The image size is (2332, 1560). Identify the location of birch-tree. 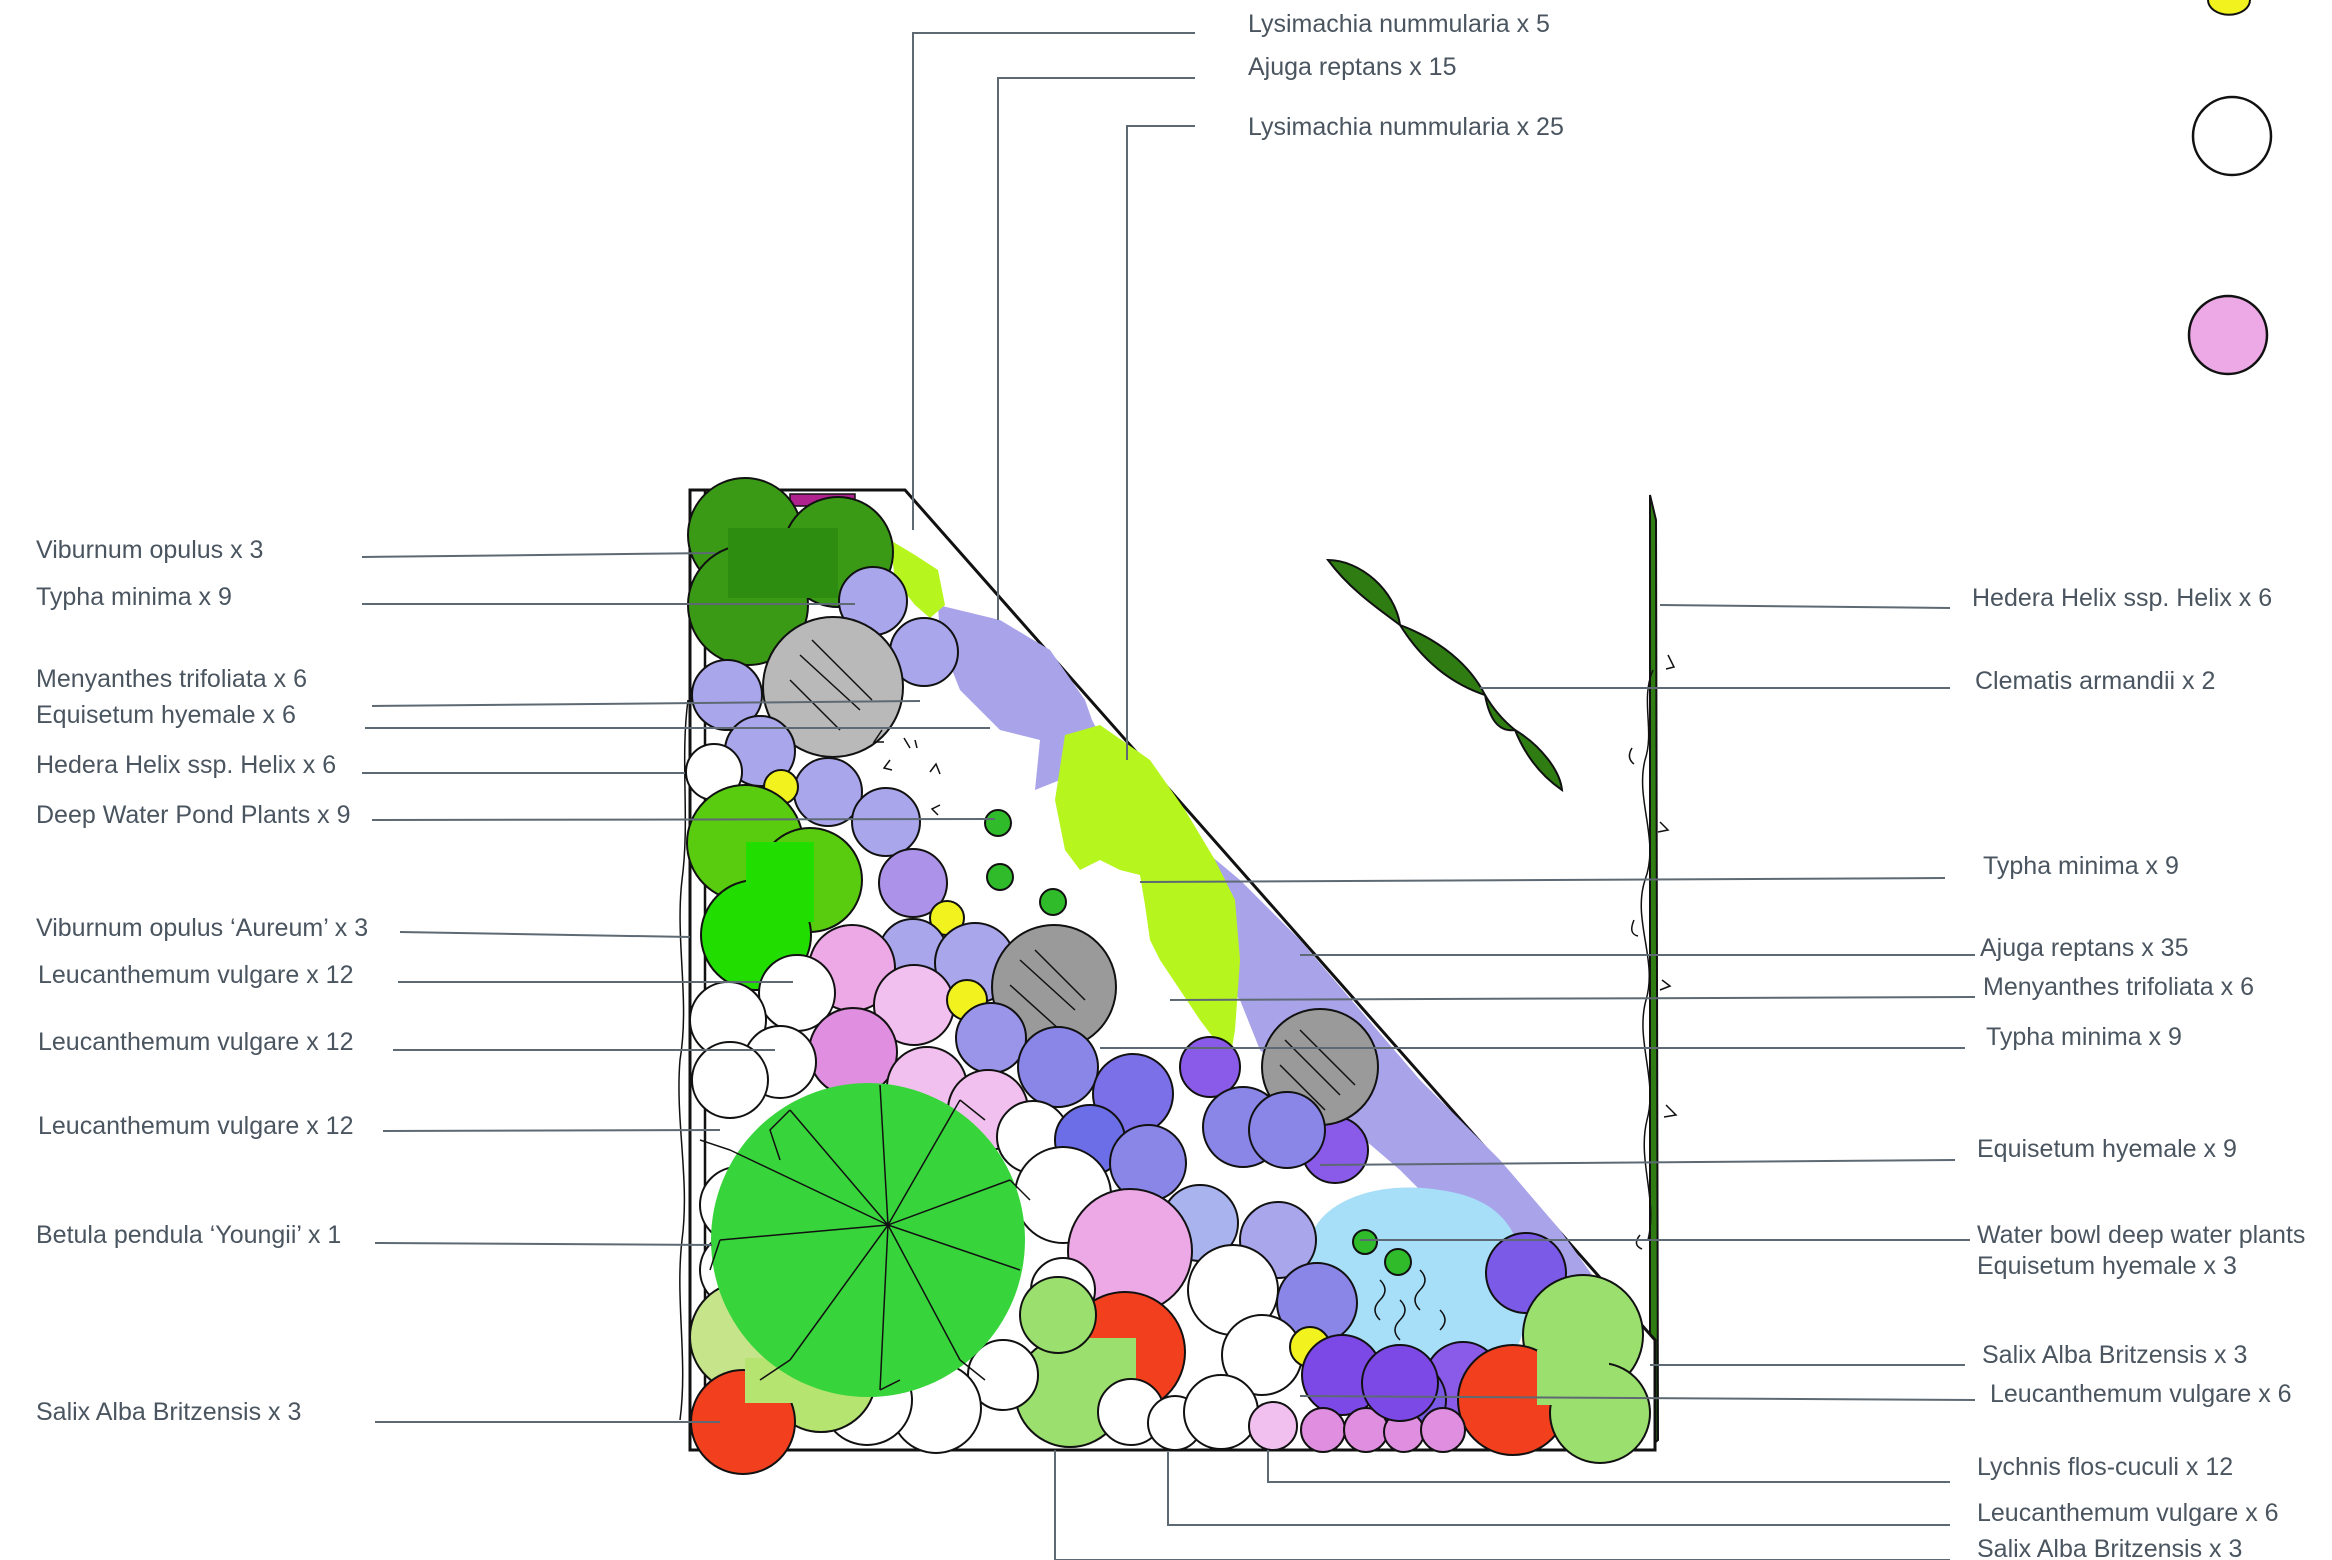
(865, 1240).